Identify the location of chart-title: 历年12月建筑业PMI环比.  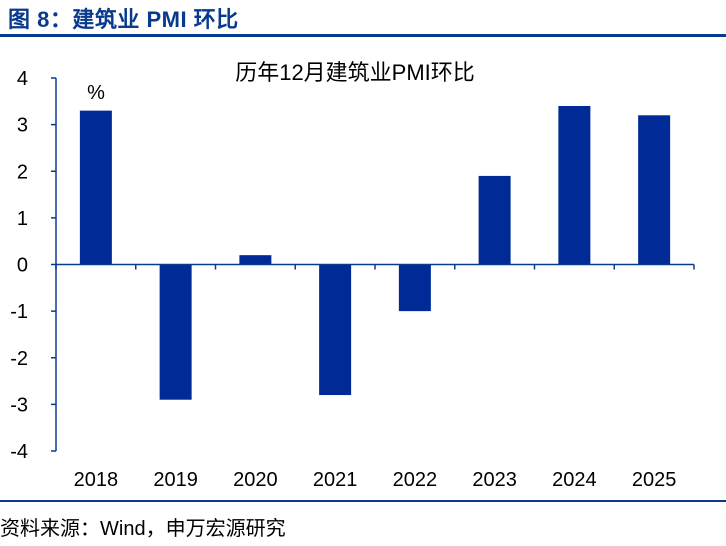
(355, 72).